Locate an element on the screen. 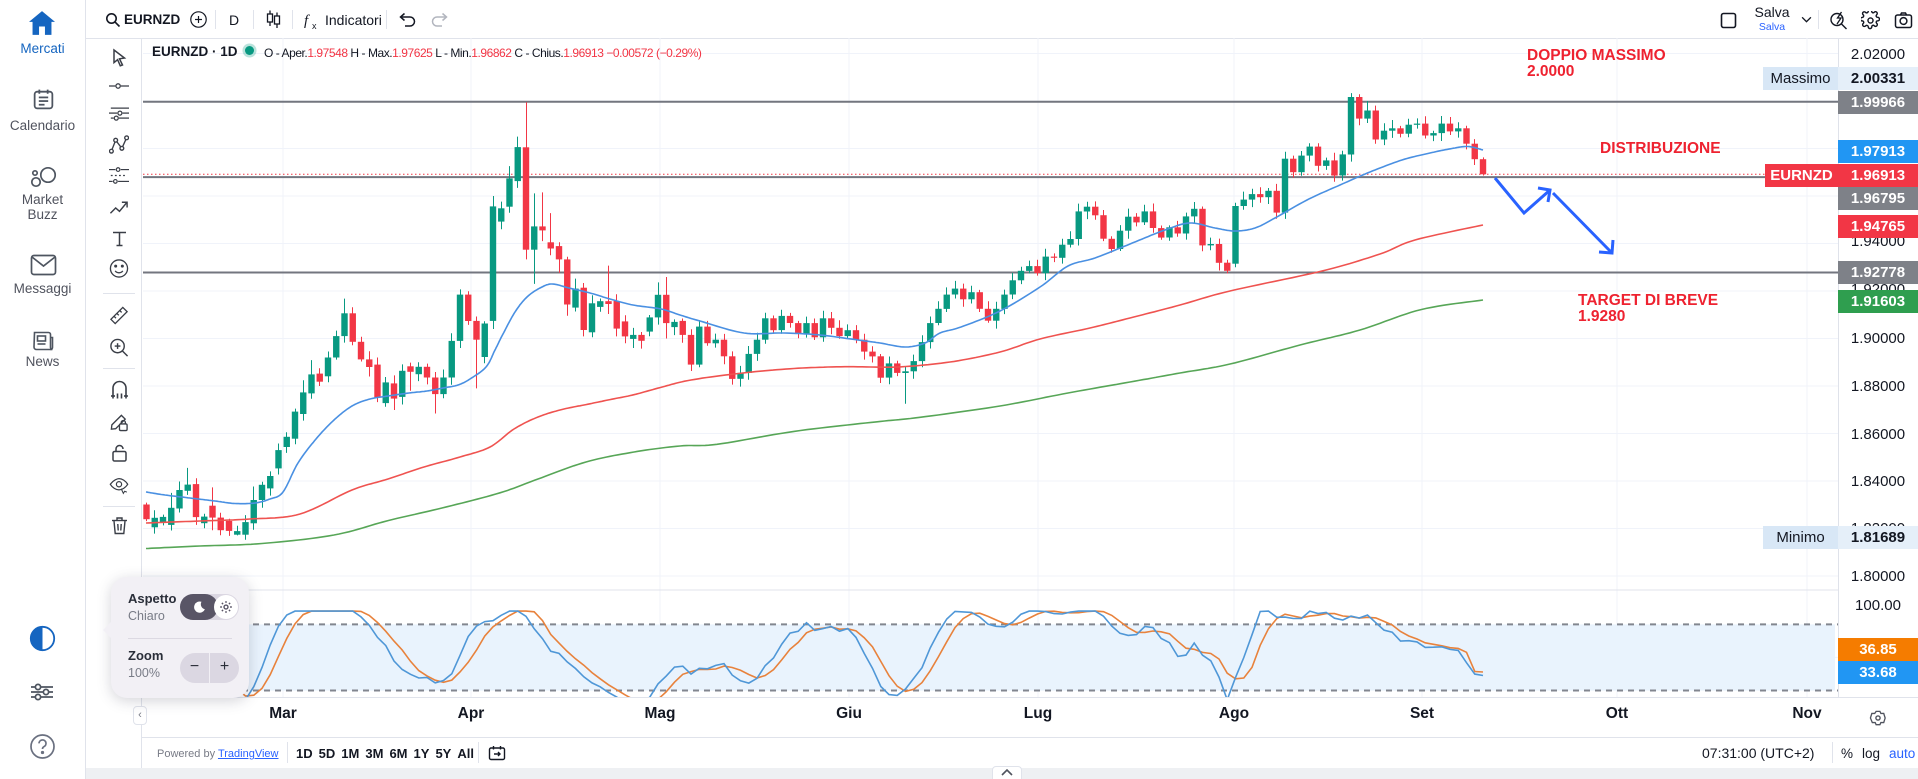 The width and height of the screenshot is (1918, 779). svg-text: x is located at coordinates (314, 25).